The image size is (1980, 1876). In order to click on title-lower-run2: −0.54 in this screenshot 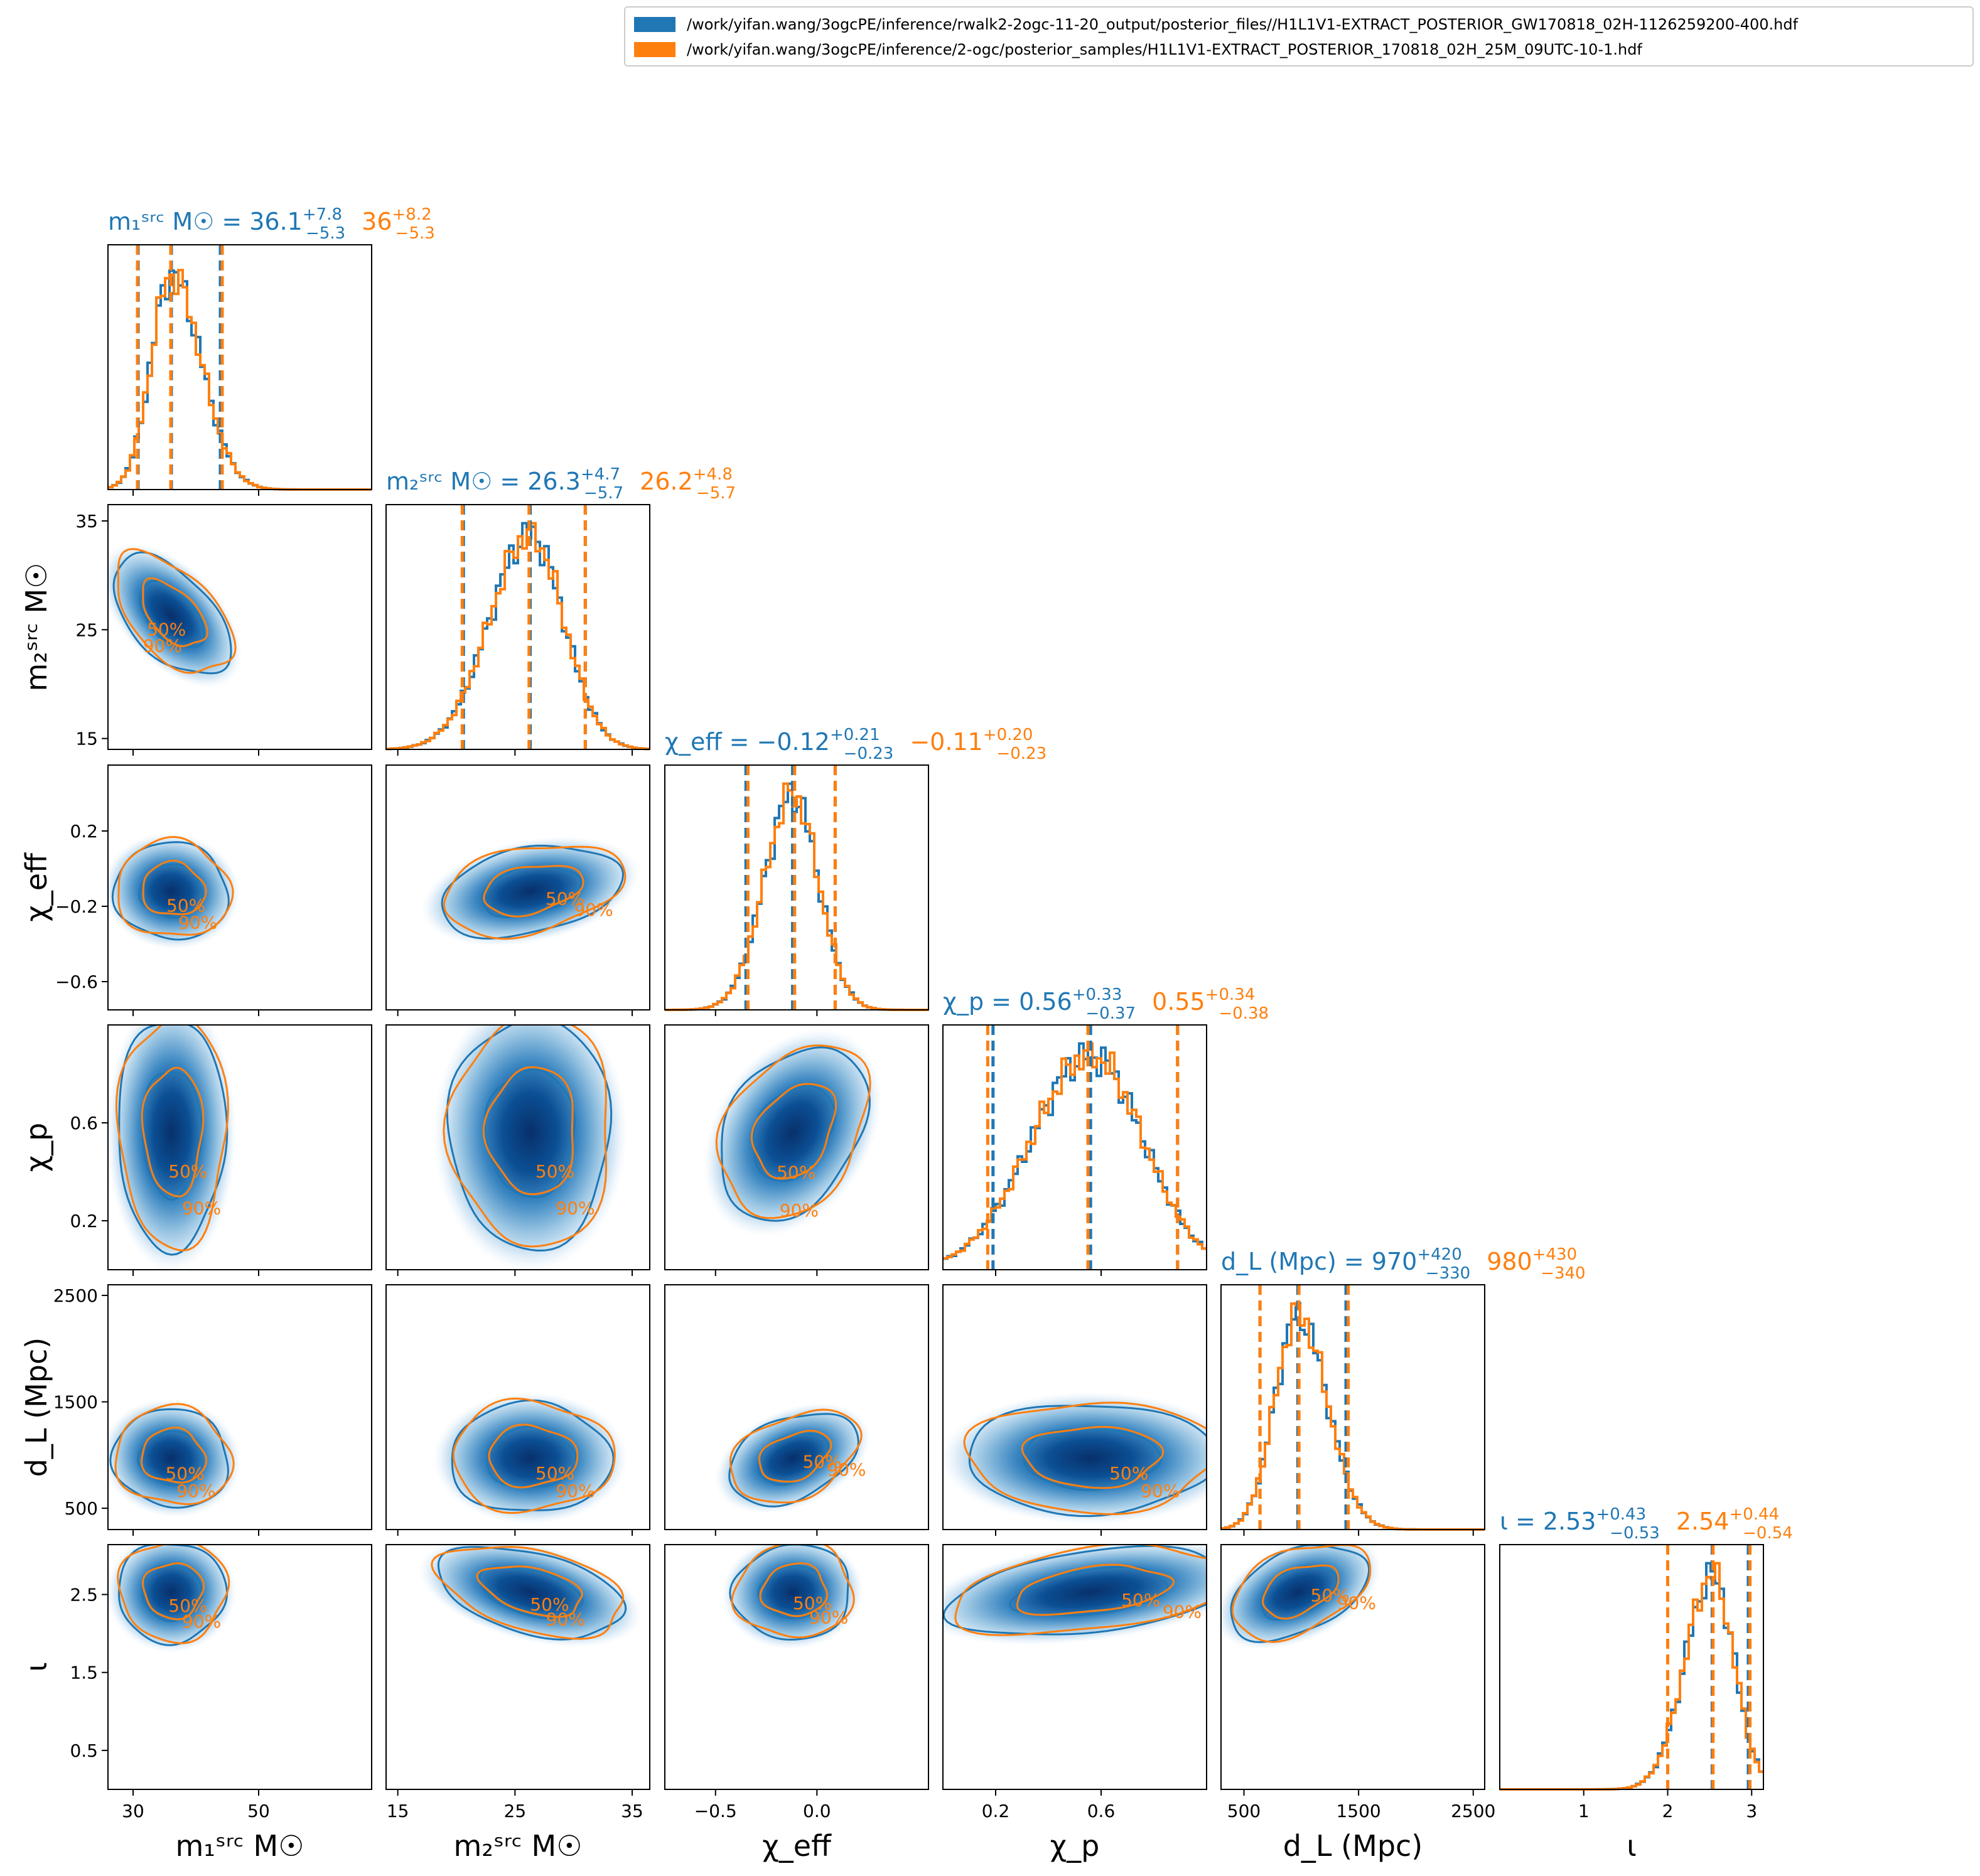, I will do `click(1768, 1533)`.